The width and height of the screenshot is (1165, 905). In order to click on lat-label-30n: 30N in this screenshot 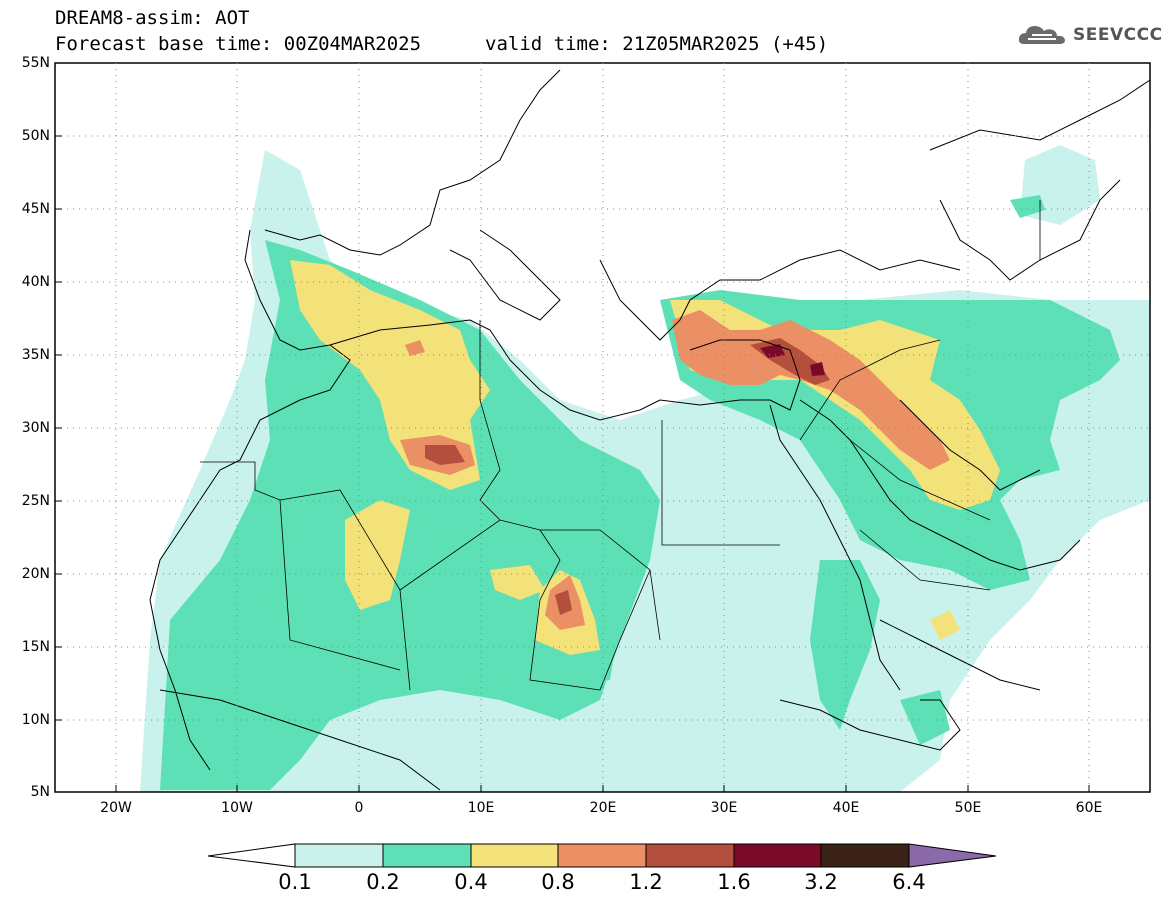, I will do `click(35, 428)`.